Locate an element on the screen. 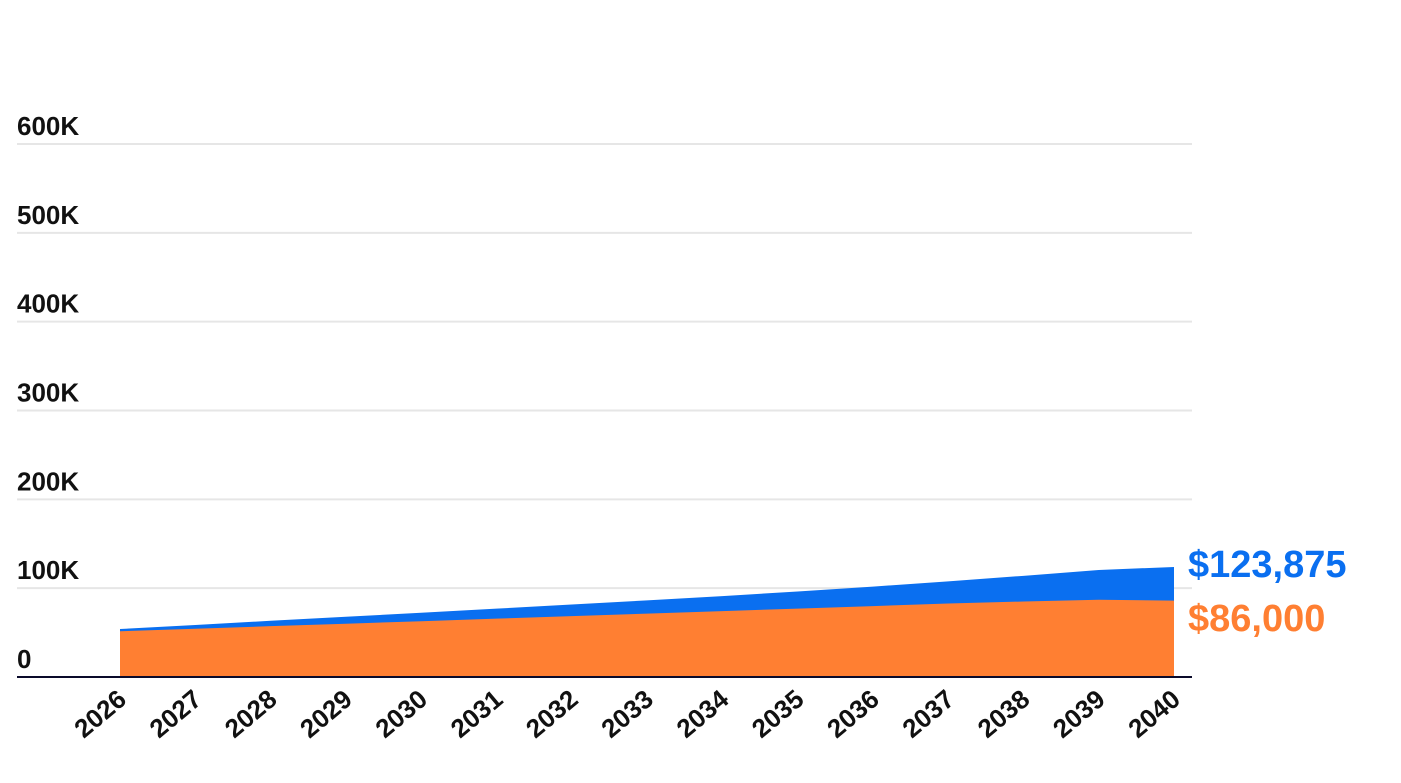  y-axis-ticks: 0 100K 200K 300K 400K 500K 600K is located at coordinates (48, 392).